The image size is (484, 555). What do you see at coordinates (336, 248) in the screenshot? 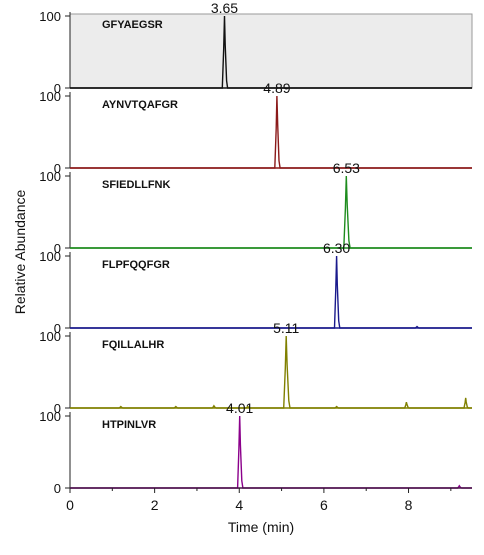
I see `apex-label: 6.30` at bounding box center [336, 248].